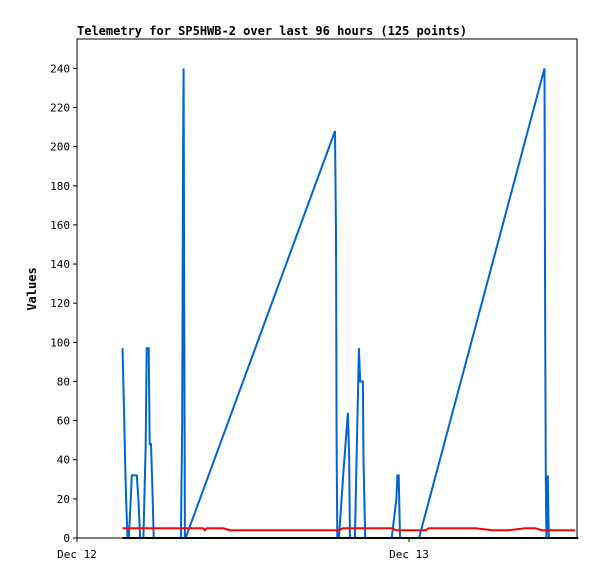  I want to click on y-tick-label: 240, so click(60, 68).